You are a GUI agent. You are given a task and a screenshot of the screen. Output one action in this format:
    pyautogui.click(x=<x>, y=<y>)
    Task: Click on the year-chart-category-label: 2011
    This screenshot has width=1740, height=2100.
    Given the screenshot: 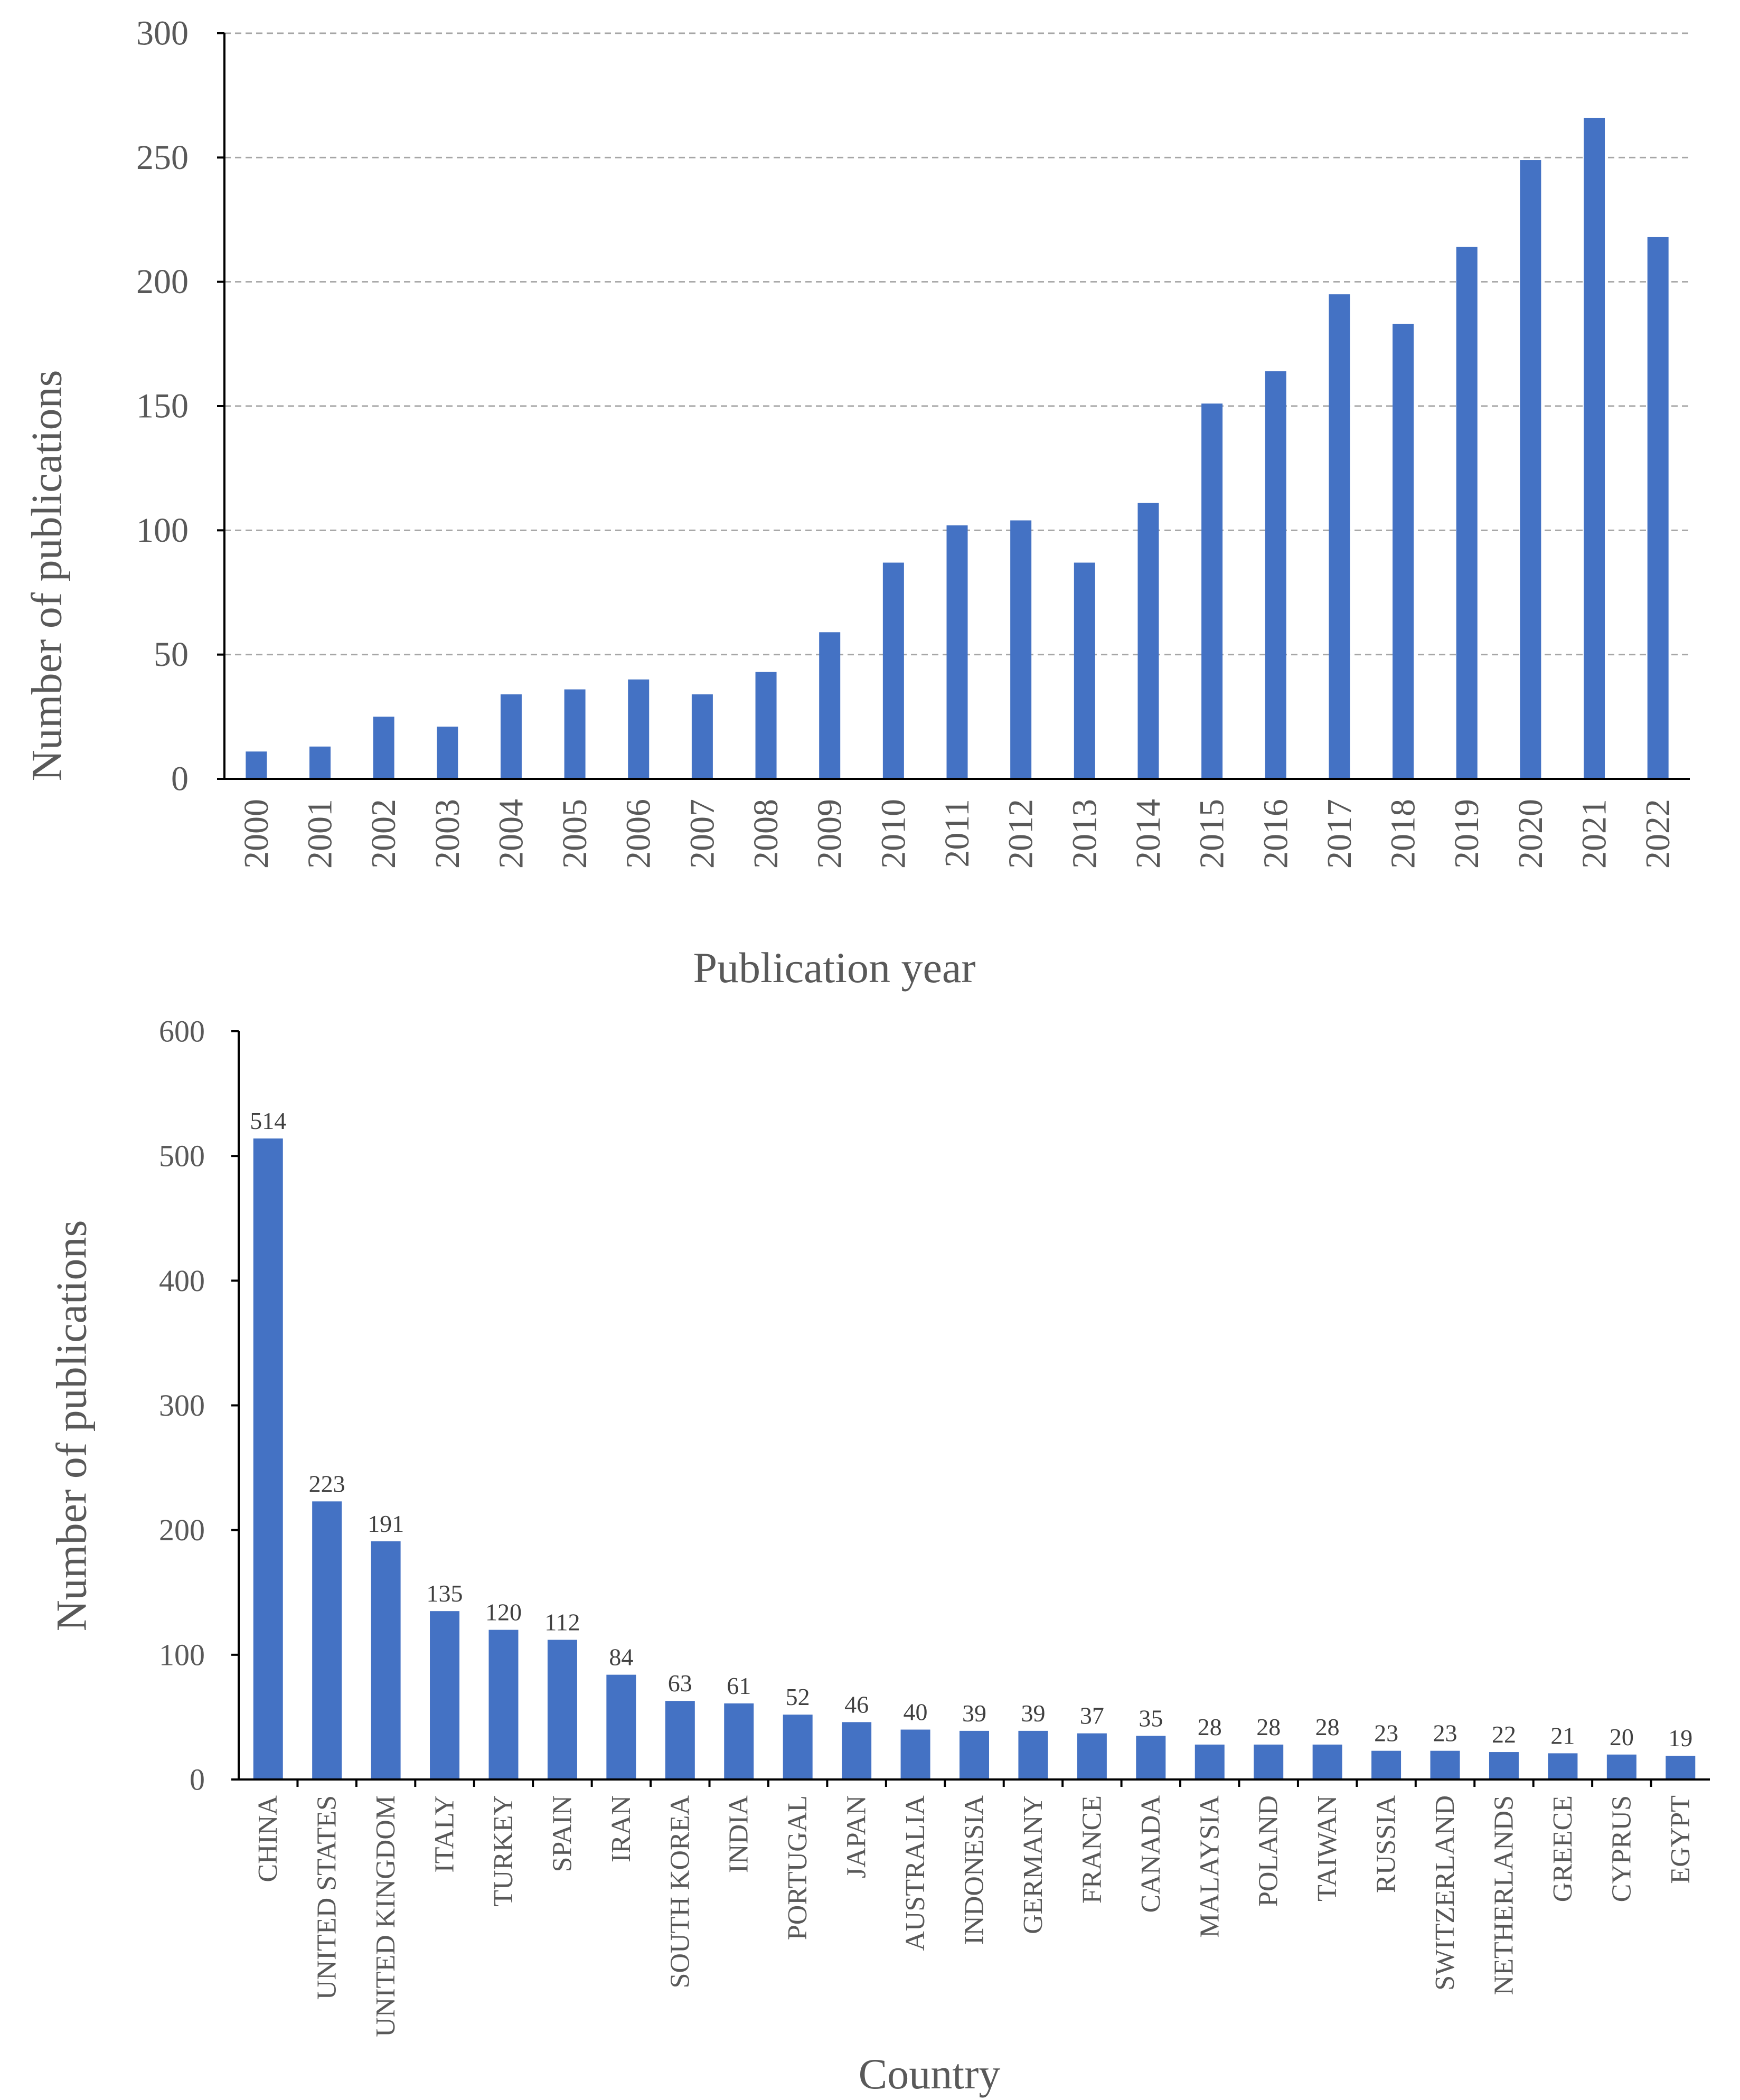 What is the action you would take?
    pyautogui.click(x=957, y=833)
    